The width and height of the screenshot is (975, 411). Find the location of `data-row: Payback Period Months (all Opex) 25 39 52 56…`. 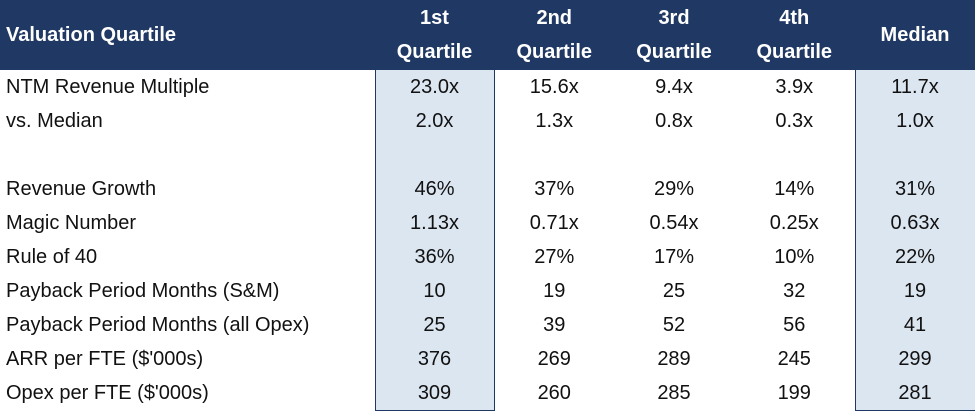

data-row: Payback Period Months (all Opex) 25 39 52 56… is located at coordinates (487, 325).